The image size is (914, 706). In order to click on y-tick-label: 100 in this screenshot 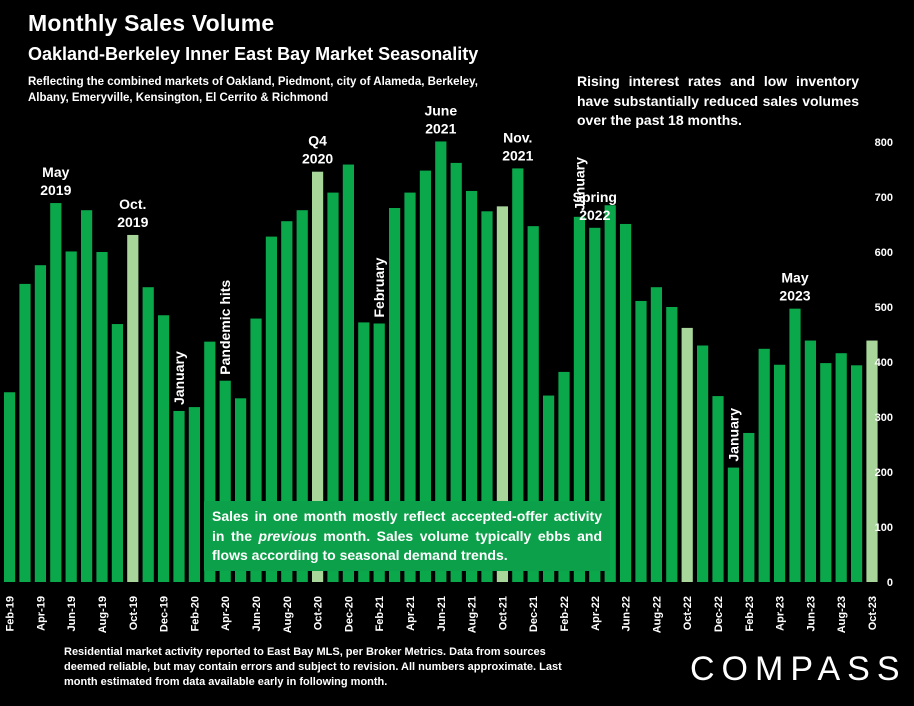, I will do `click(884, 528)`.